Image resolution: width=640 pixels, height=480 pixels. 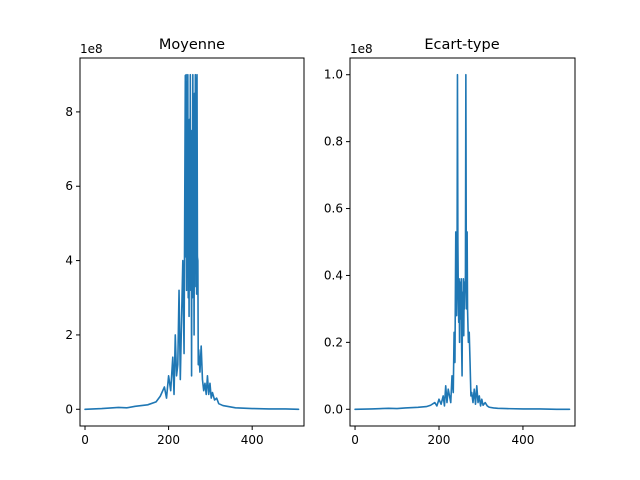 What do you see at coordinates (333, 342) in the screenshot?
I see `y-tick-label: 0.2` at bounding box center [333, 342].